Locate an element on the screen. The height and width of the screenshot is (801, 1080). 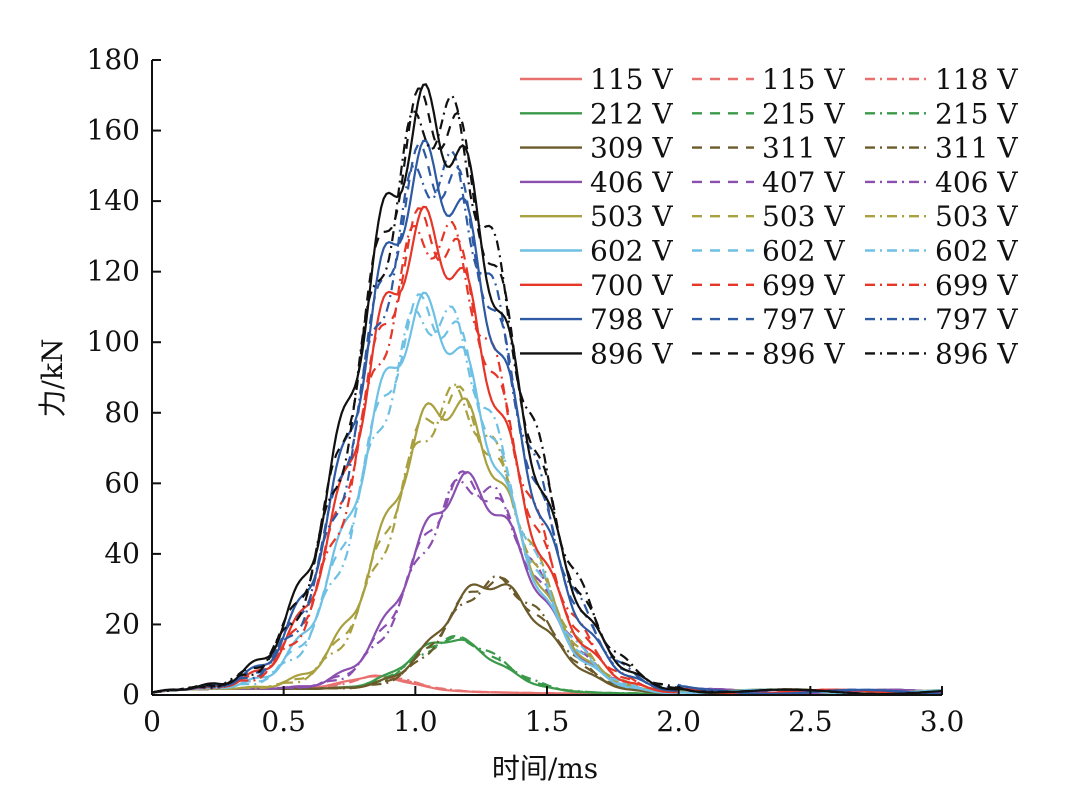
legend-label: 700 V is located at coordinates (631, 285).